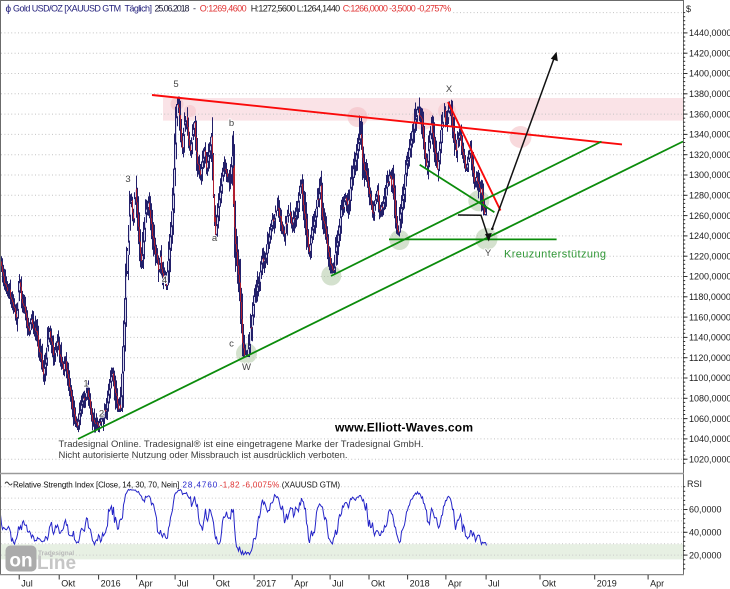  Describe the element at coordinates (200, 485) in the screenshot. I see `svg-text: 28,4760` at that location.